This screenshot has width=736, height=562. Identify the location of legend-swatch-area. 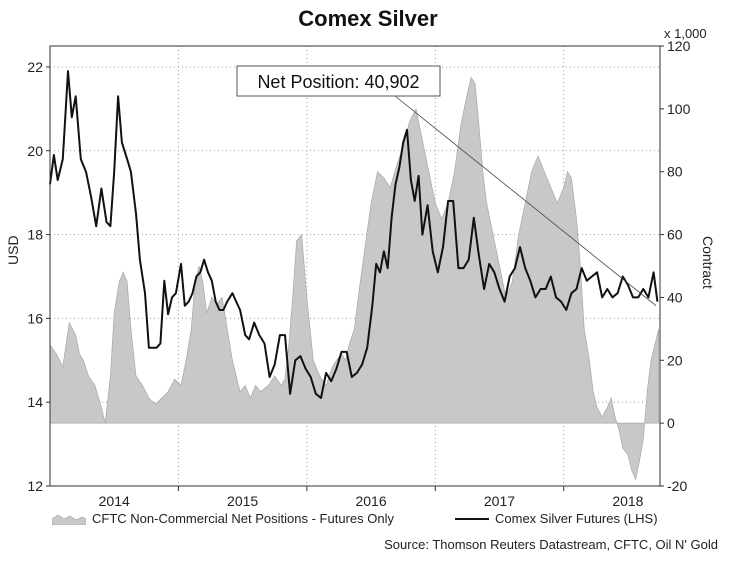
(69, 519).